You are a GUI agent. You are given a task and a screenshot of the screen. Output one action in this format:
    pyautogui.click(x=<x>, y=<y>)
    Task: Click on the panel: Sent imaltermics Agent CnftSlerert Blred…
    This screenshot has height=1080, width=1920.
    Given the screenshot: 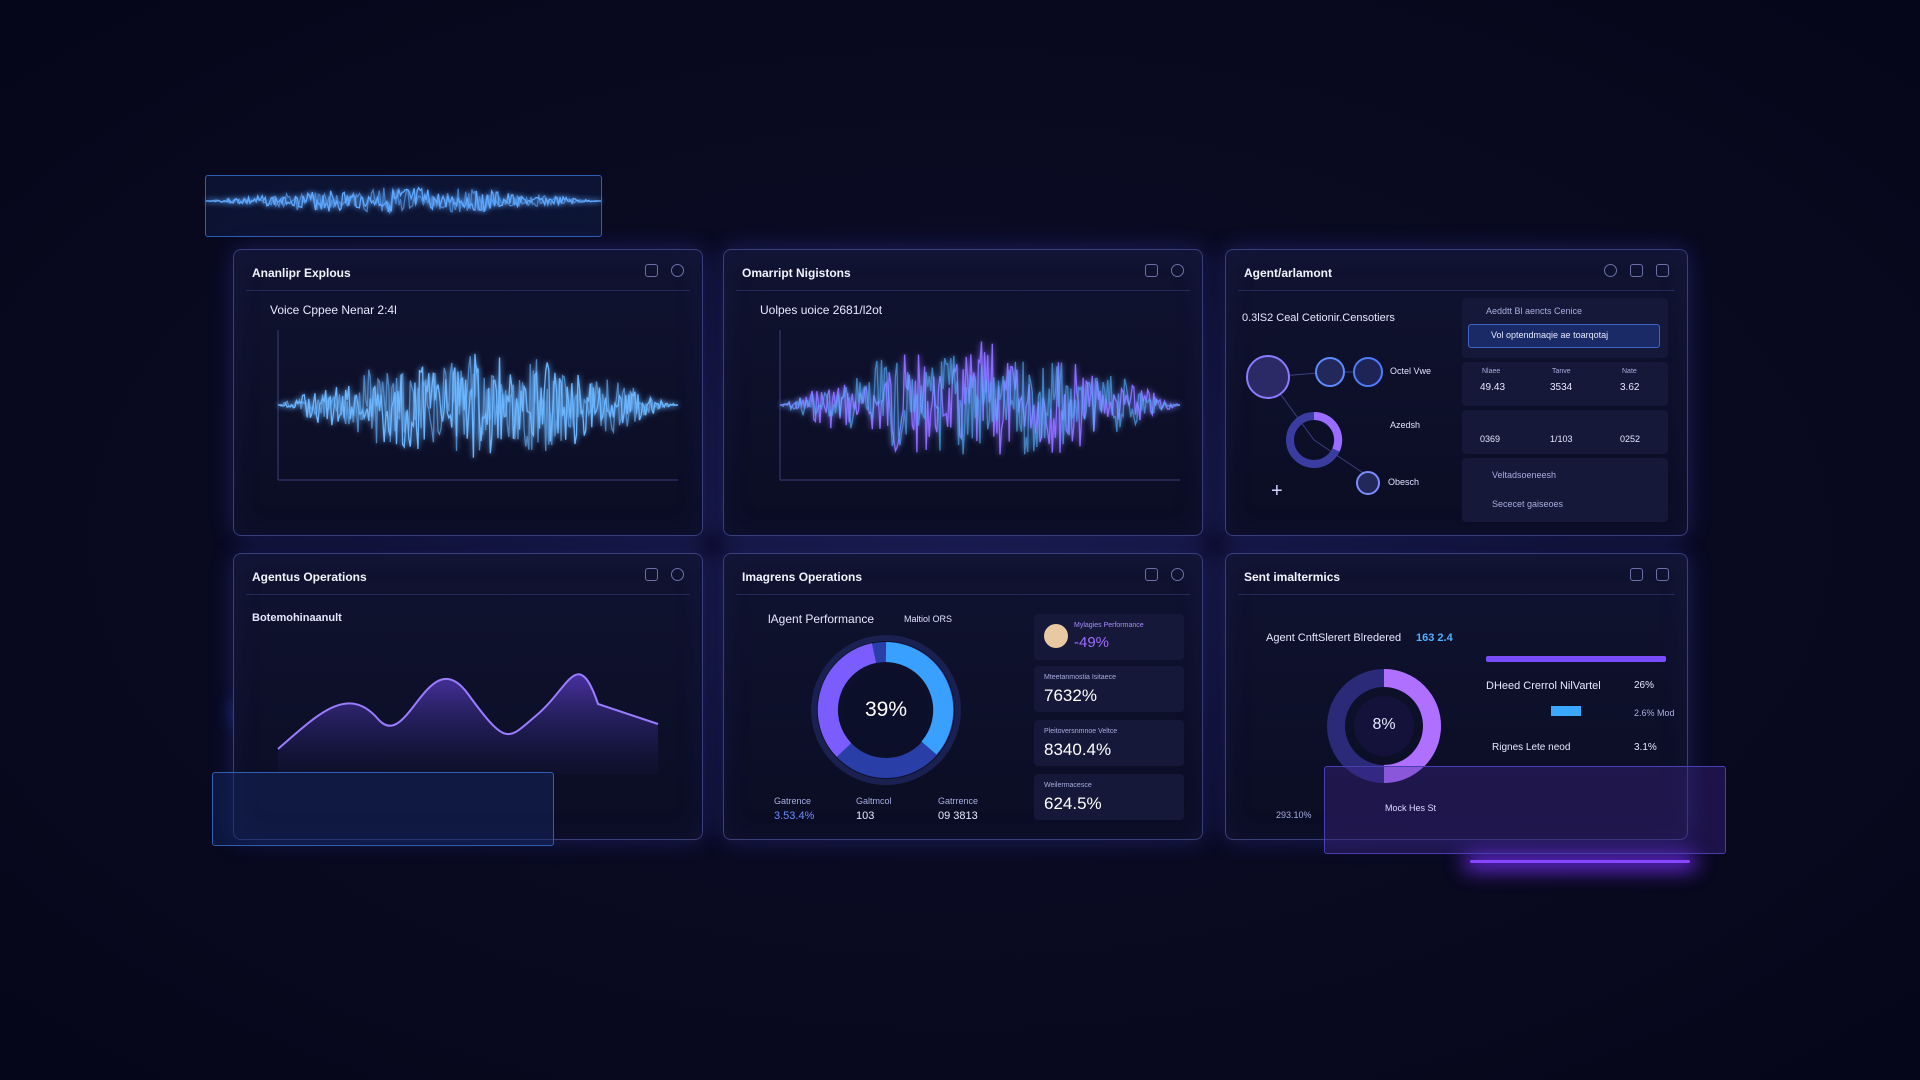 What is the action you would take?
    pyautogui.click(x=1475, y=703)
    